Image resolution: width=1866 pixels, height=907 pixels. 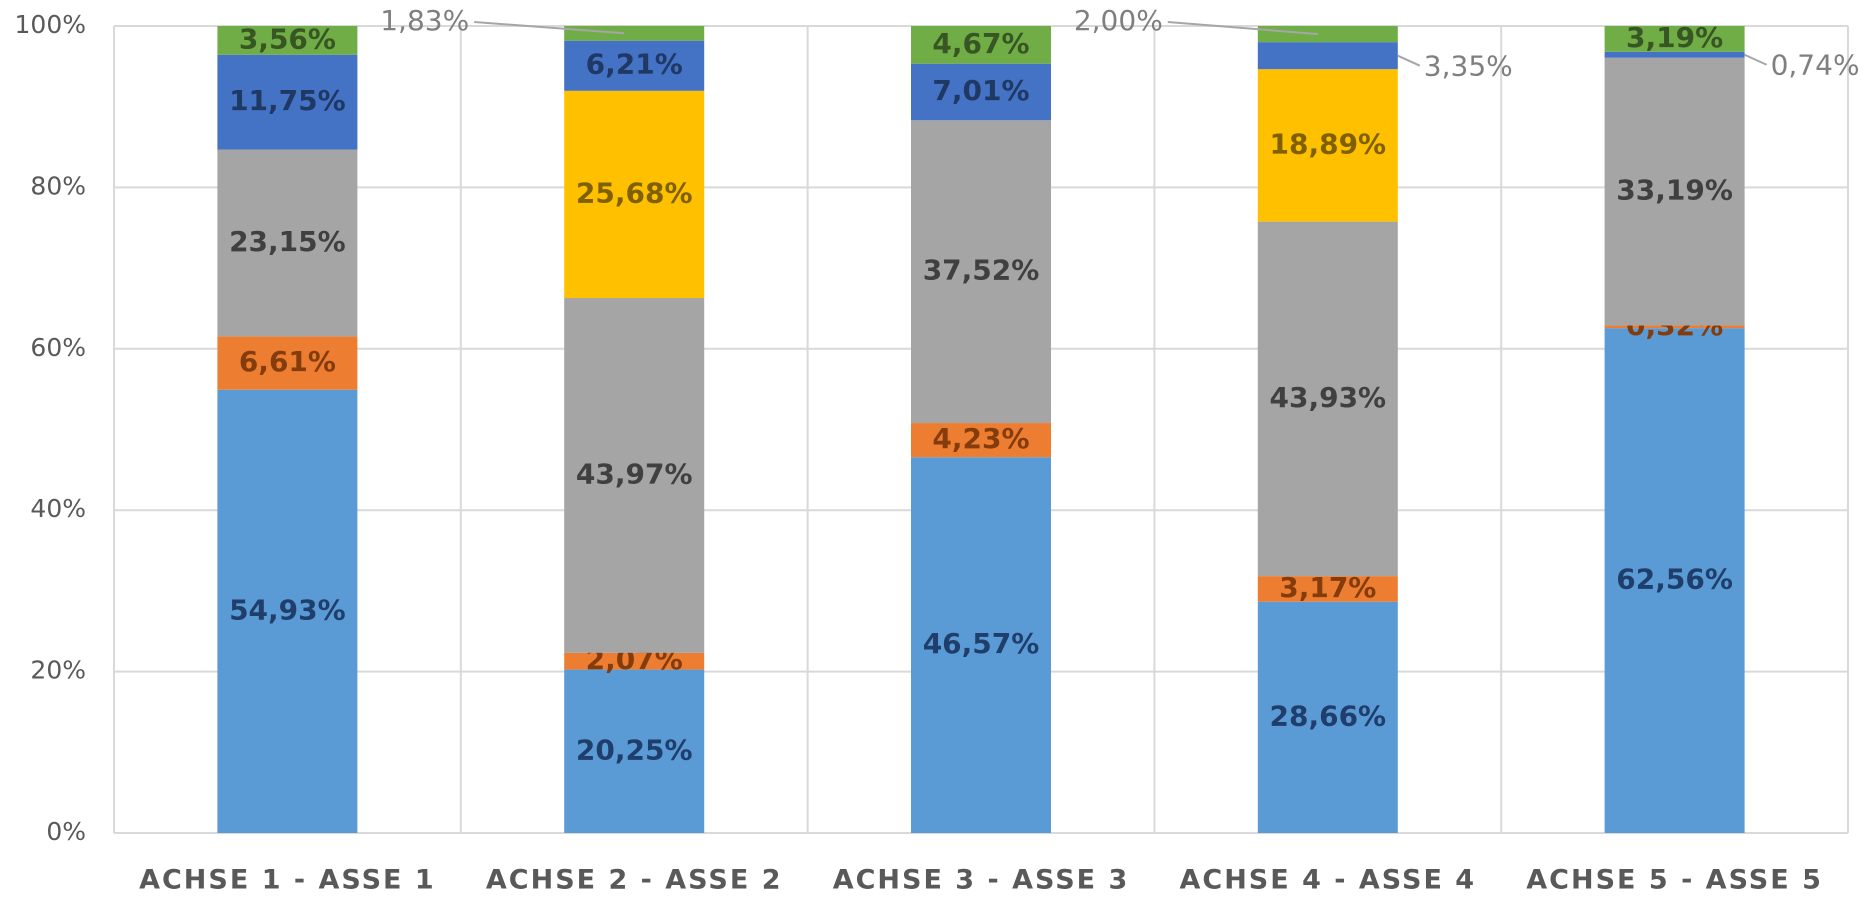 I want to click on data-label: 0,74%, so click(x=1815, y=65).